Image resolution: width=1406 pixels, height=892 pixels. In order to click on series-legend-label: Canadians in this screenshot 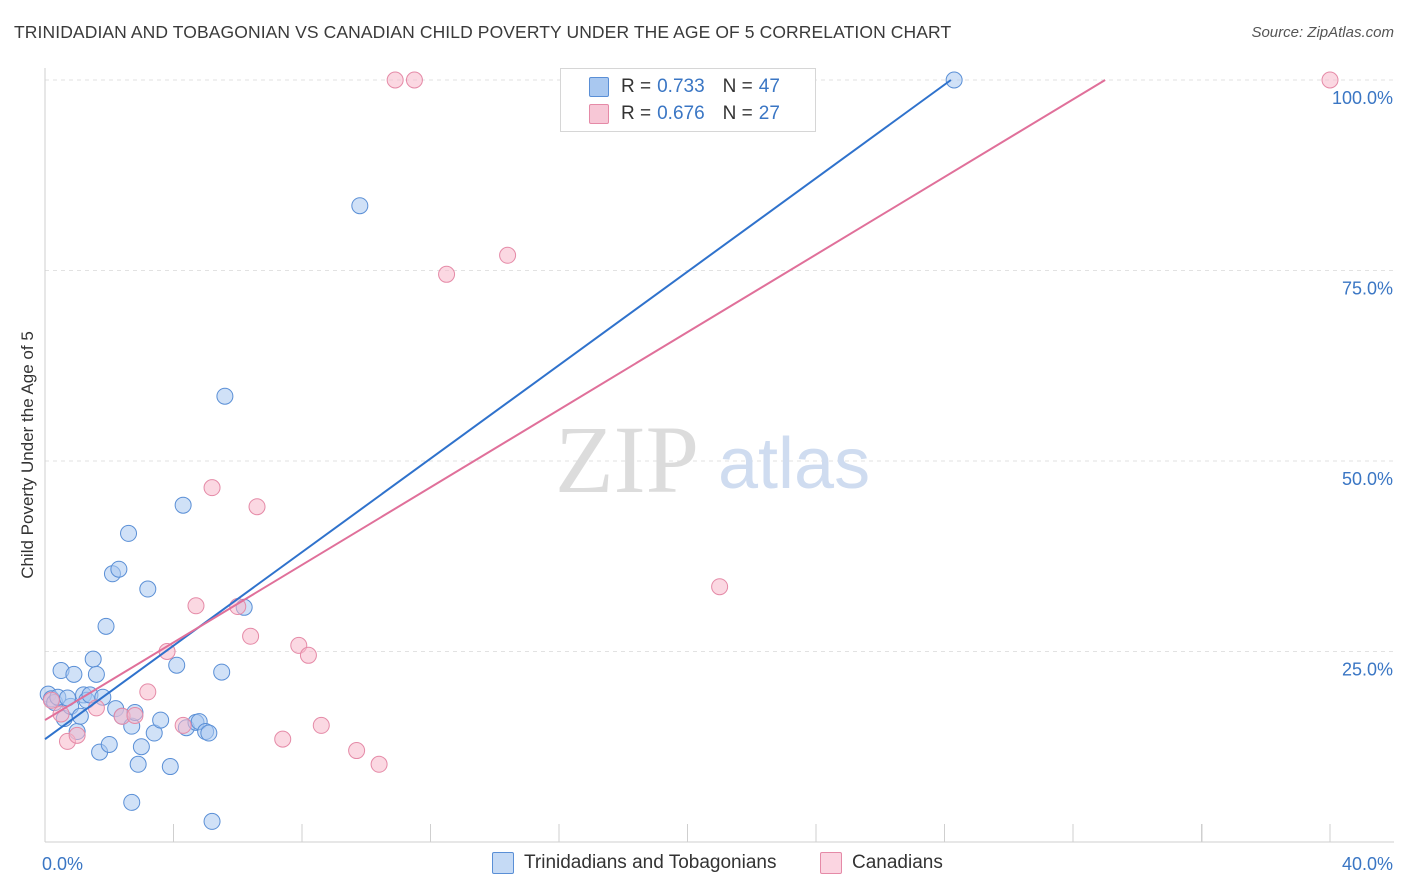, I will do `click(897, 862)`.